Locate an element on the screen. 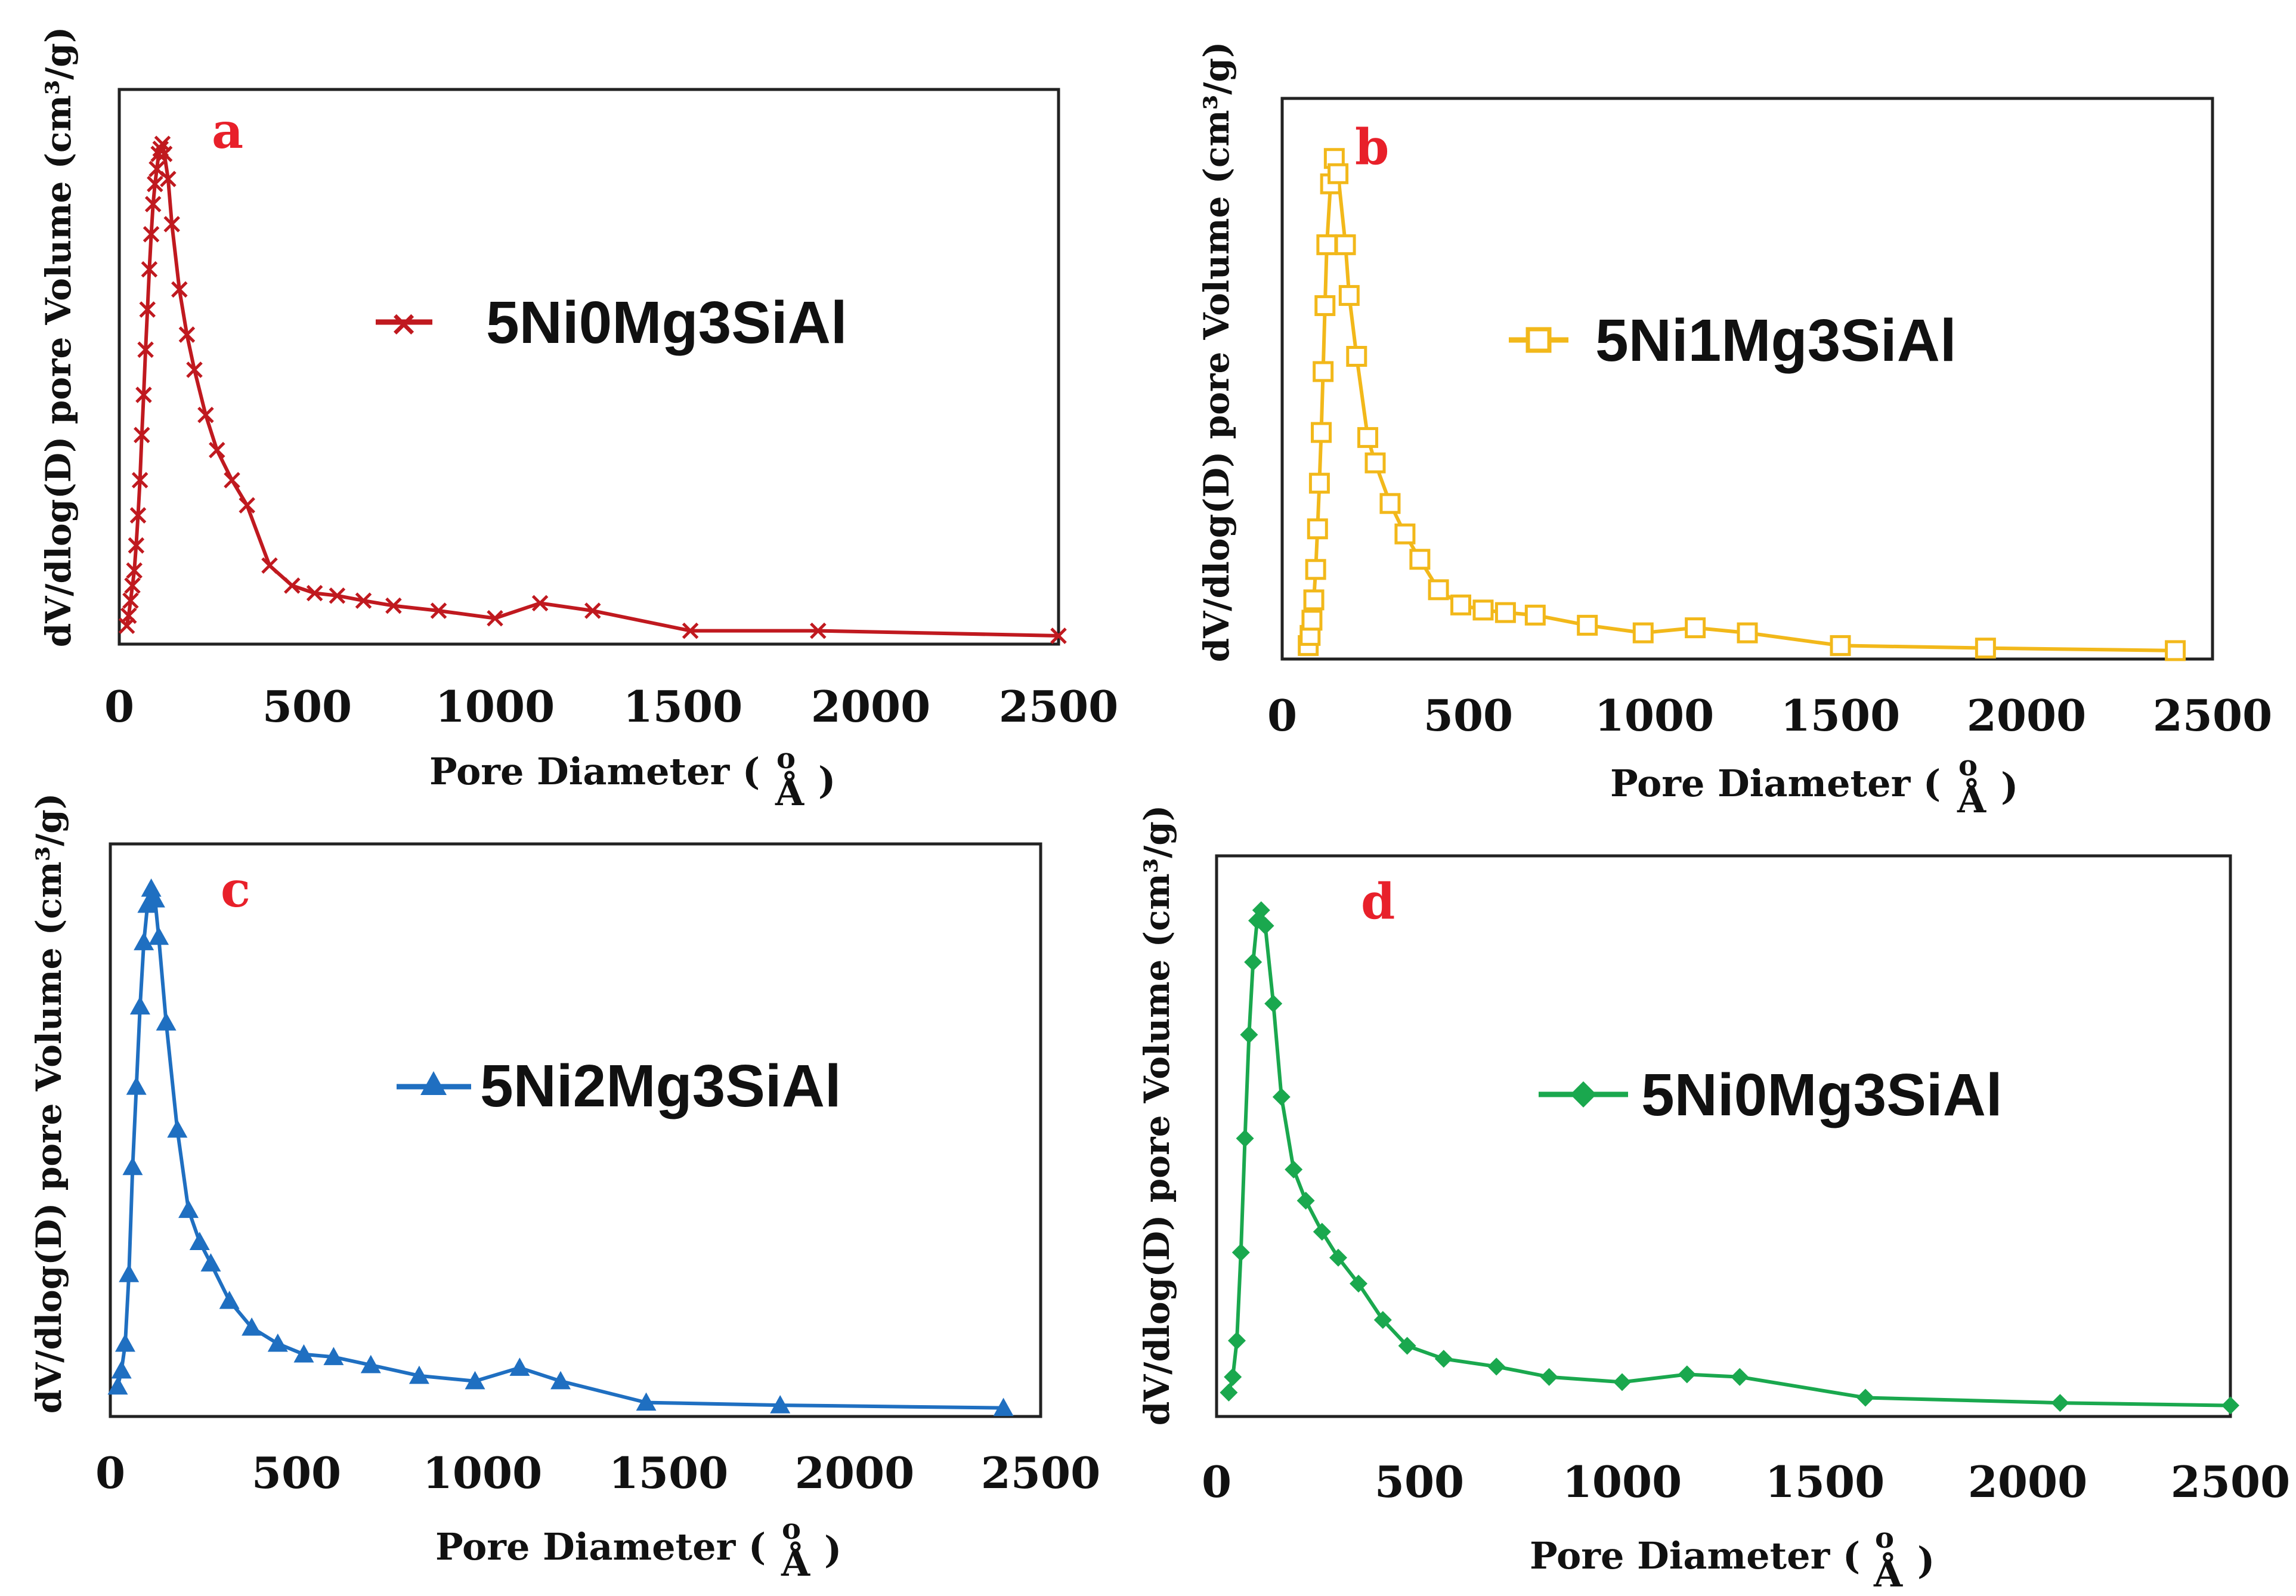 The image size is (2296, 1596). legend-label-b: 5Ni1Mg3SiAl is located at coordinates (1776, 340).